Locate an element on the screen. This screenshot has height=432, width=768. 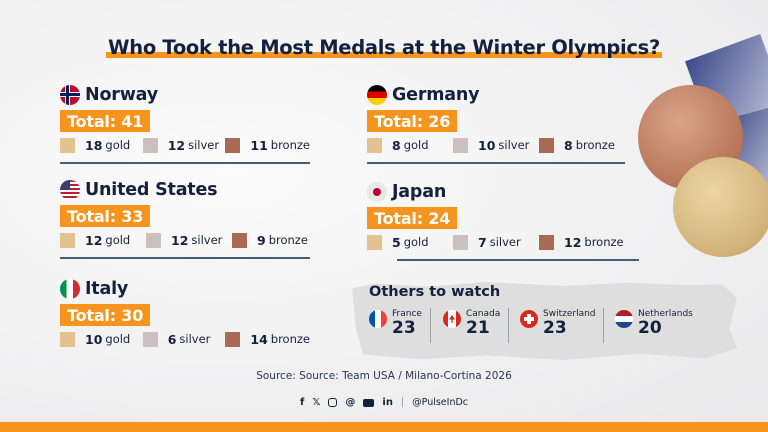
bronze-count: 9 is located at coordinates (261, 240).